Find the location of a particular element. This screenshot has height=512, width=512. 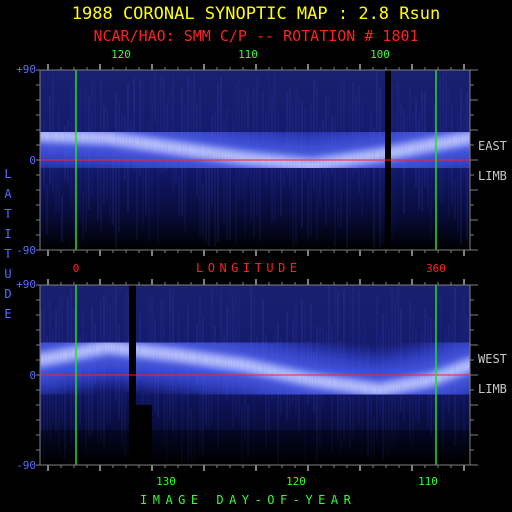

corona-band-core is located at coordinates (255, 368).